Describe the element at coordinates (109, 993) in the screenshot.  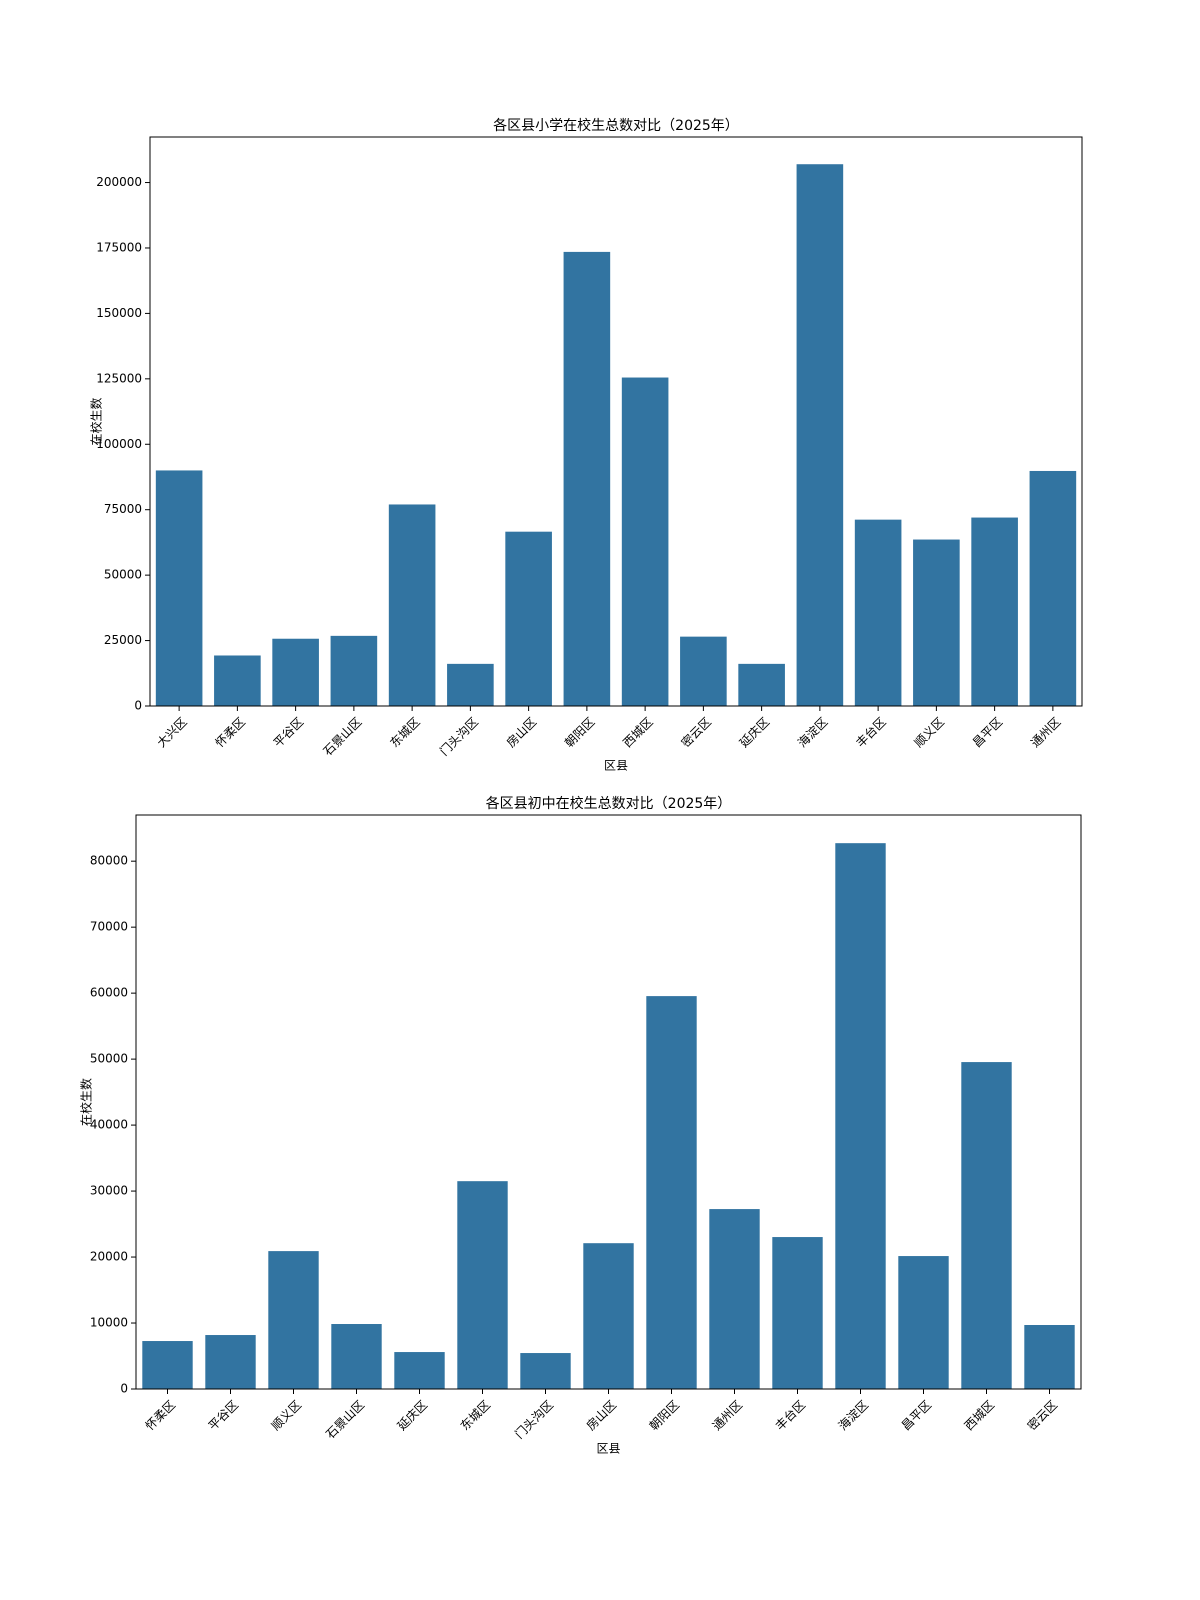
I see `y-tick-label: 60000` at that location.